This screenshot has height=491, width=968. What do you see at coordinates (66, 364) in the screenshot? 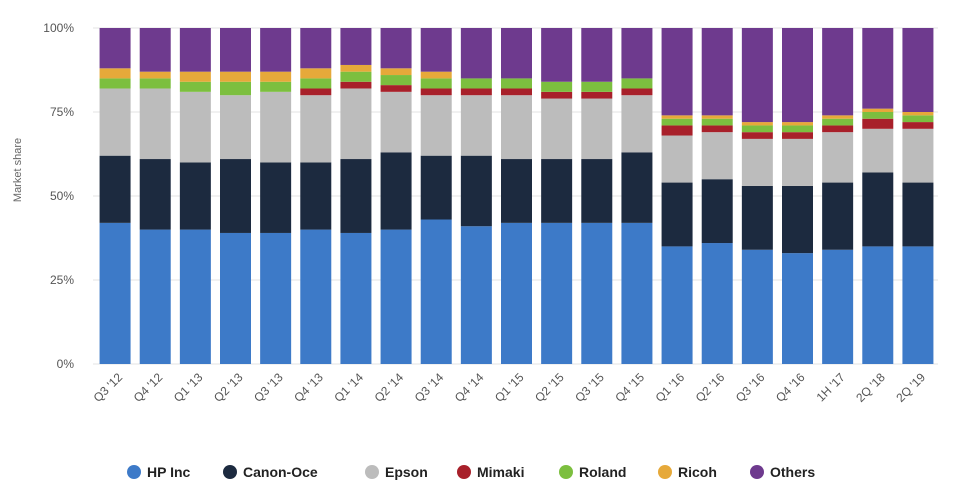
I see `y-tick-label: 0%` at bounding box center [66, 364].